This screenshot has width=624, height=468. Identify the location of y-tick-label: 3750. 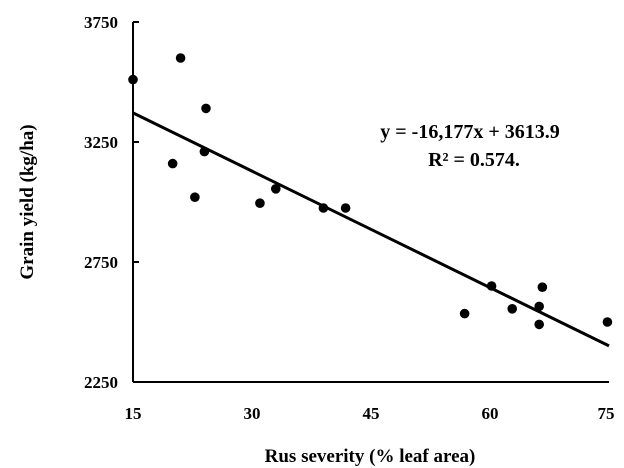
(101, 22).